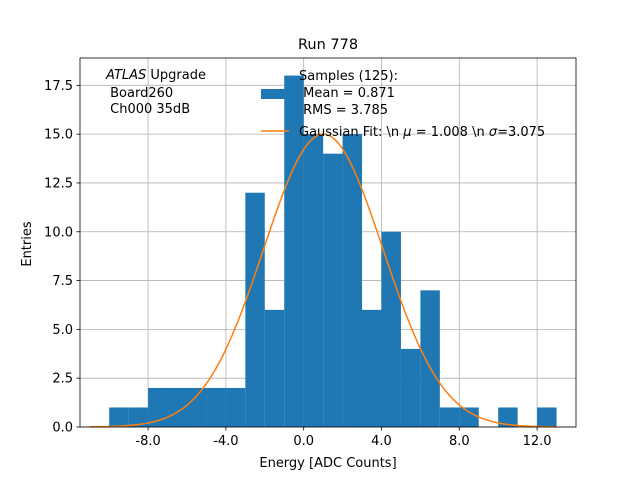 Image resolution: width=640 pixels, height=480 pixels. What do you see at coordinates (125, 75) in the screenshot?
I see `experiment-name: ATLAS` at bounding box center [125, 75].